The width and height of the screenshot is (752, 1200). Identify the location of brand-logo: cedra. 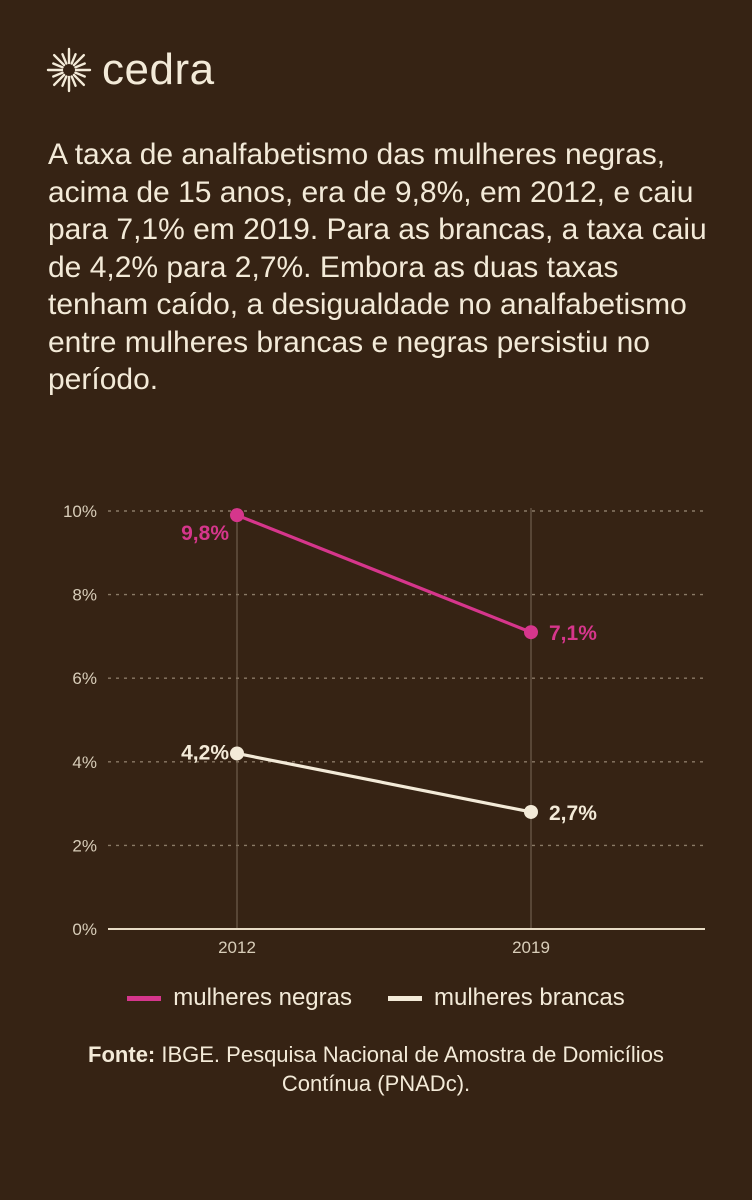
(130, 70).